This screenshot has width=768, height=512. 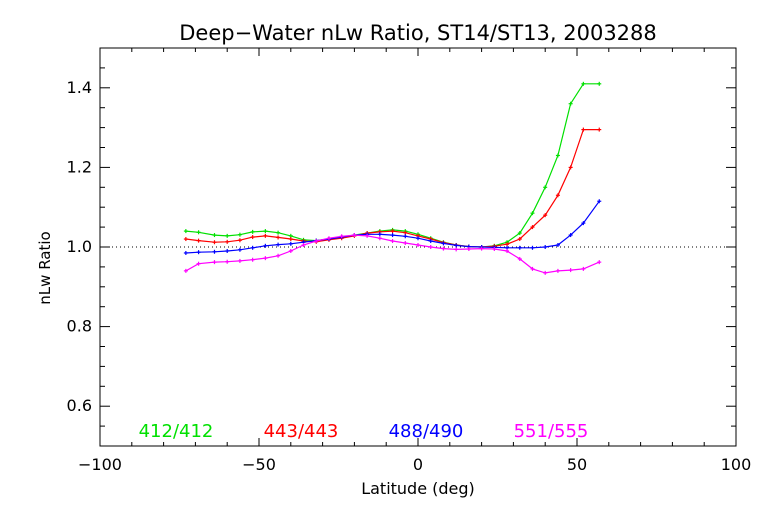 What do you see at coordinates (418, 488) in the screenshot?
I see `x-axis-label: Latitude (deg)` at bounding box center [418, 488].